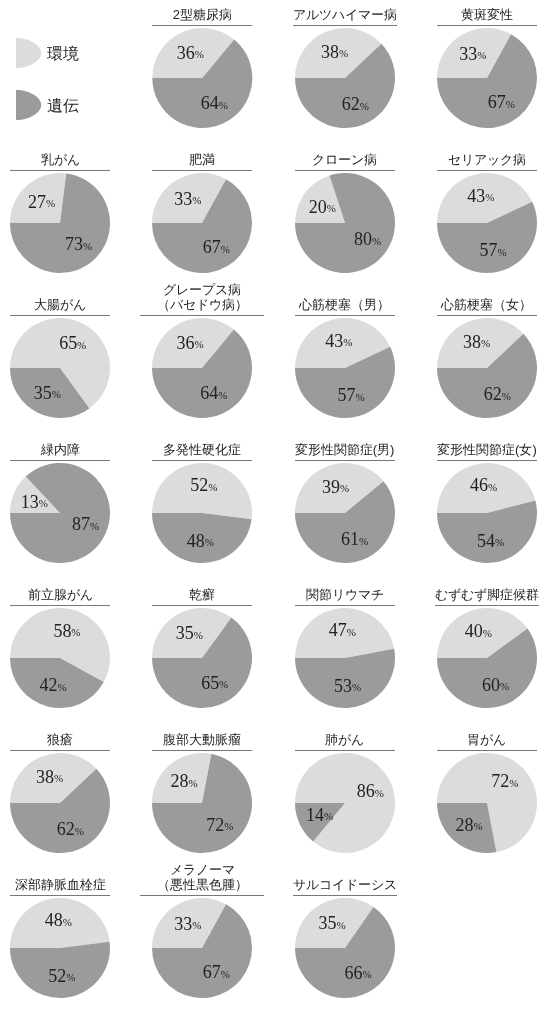 This screenshot has width=550, height=1036. I want to click on data-label: 66%, so click(357, 972).